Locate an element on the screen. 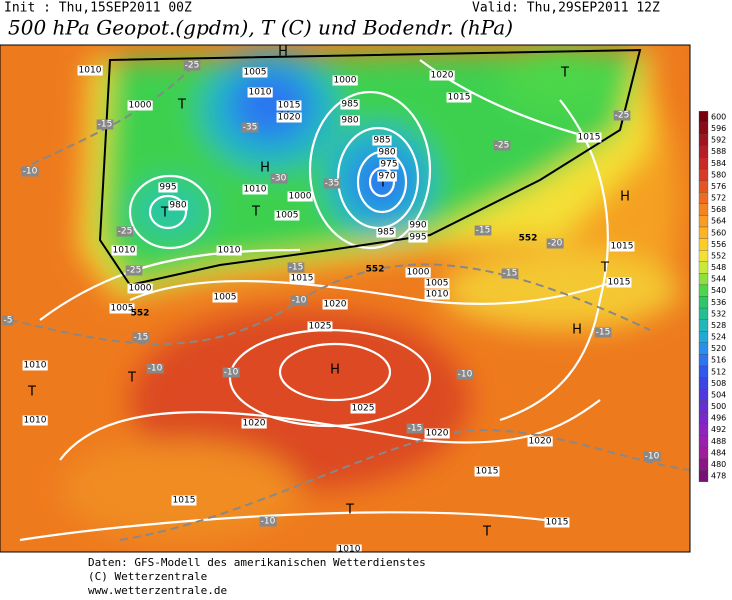  isobar-label: 975 is located at coordinates (388, 165).